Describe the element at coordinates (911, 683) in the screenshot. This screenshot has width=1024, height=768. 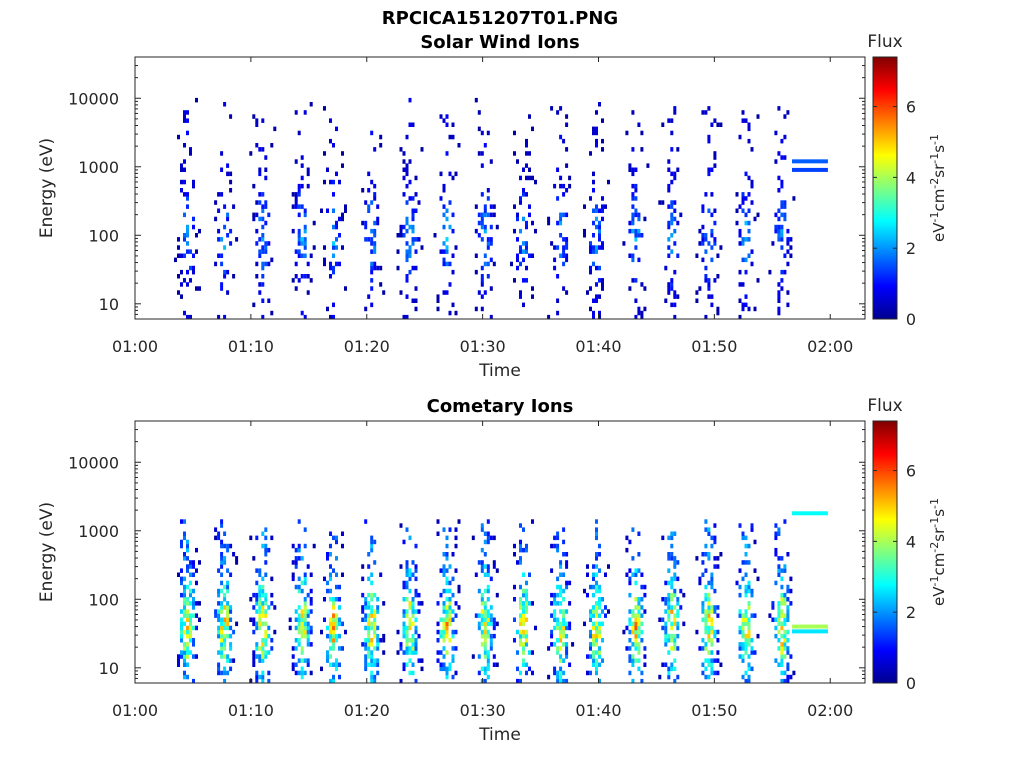
I see `colorbar-tick-label: 0` at that location.